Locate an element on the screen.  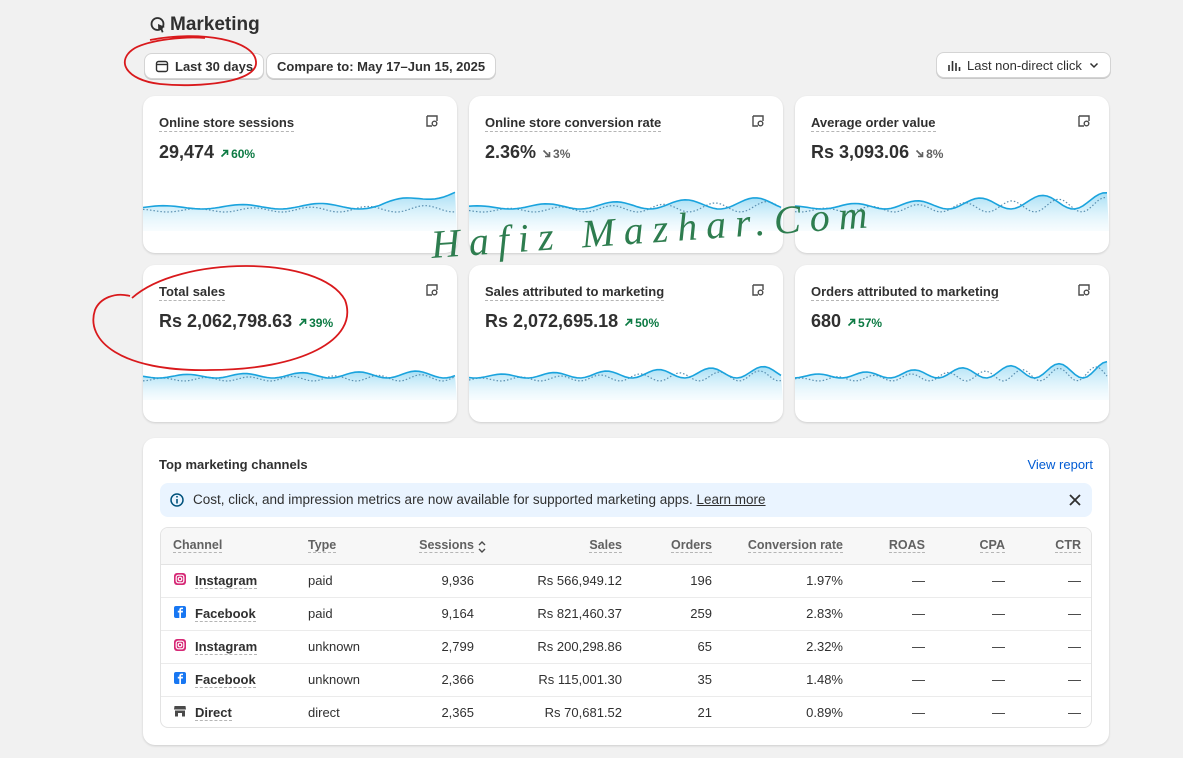
metric-label: Total sales is located at coordinates (192, 292).